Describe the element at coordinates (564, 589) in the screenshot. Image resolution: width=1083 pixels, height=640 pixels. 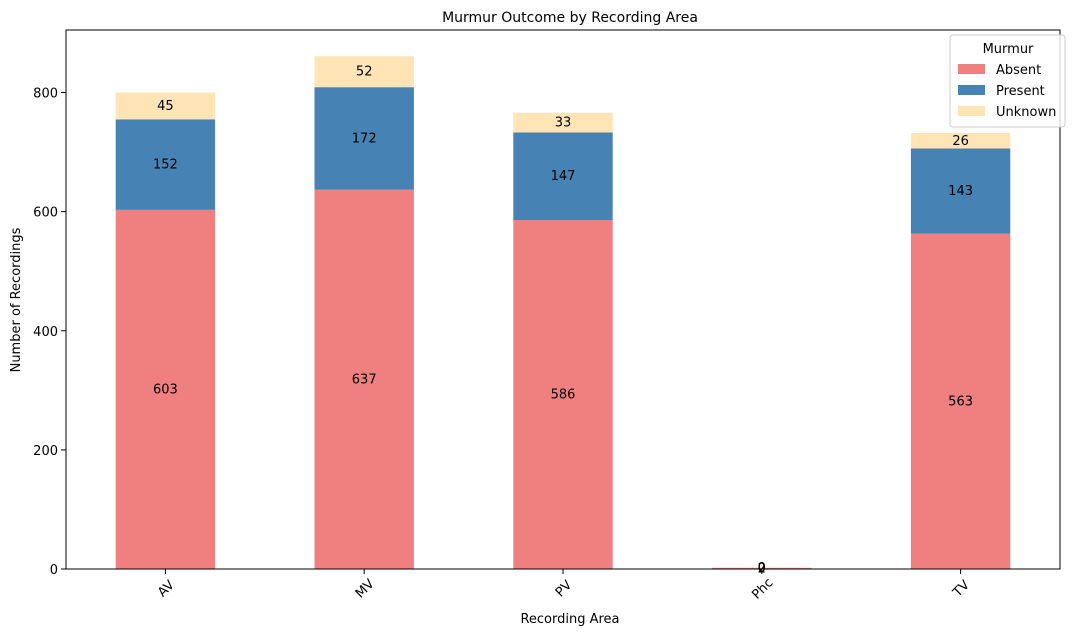
I see `x-tick-label: PV` at that location.